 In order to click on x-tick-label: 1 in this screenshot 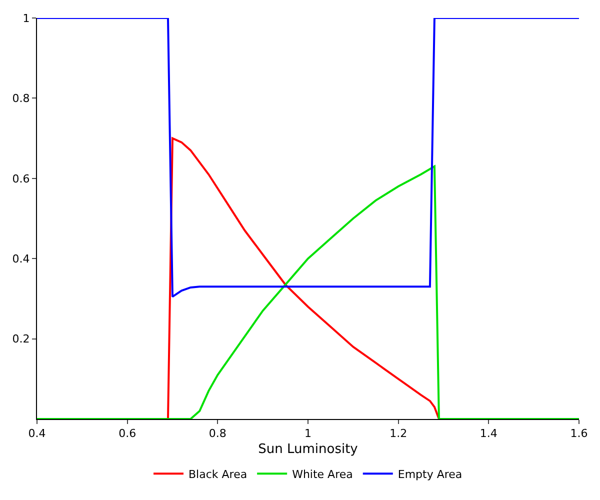, I will do `click(308, 433)`.